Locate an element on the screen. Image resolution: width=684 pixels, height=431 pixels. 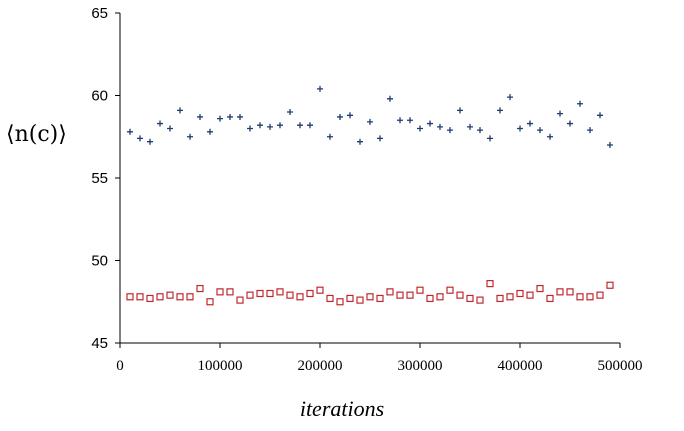
y-tick-label: 45 is located at coordinates (99, 343).